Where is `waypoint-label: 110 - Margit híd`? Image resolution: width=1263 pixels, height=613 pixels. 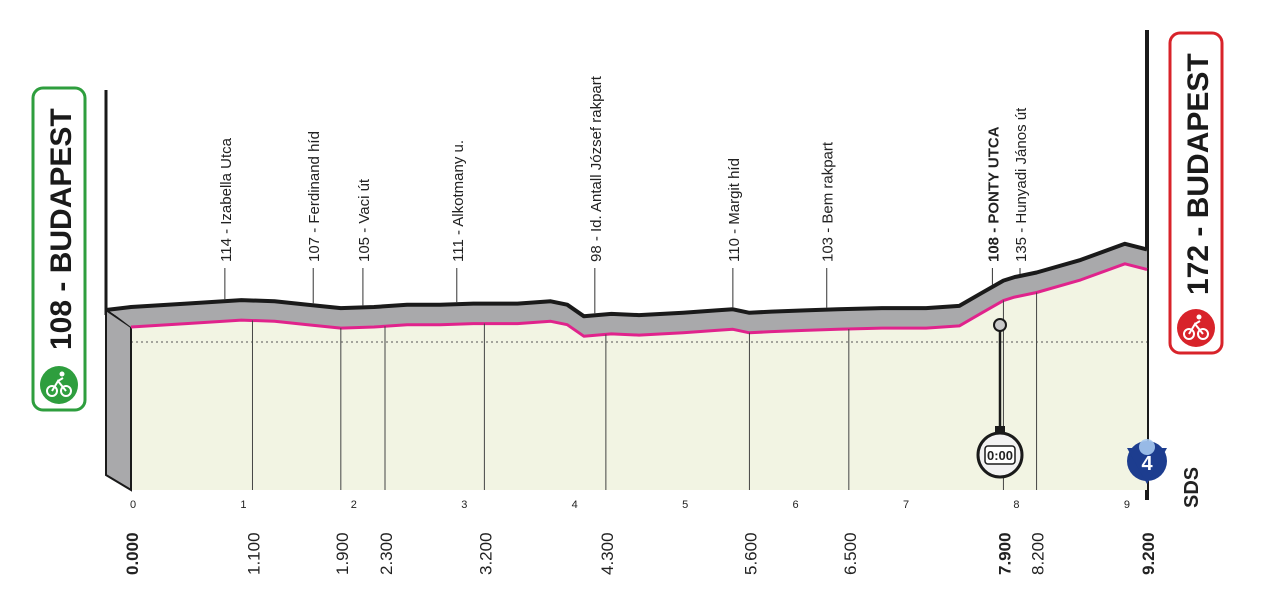
waypoint-label: 110 - Margit híd is located at coordinates (734, 210).